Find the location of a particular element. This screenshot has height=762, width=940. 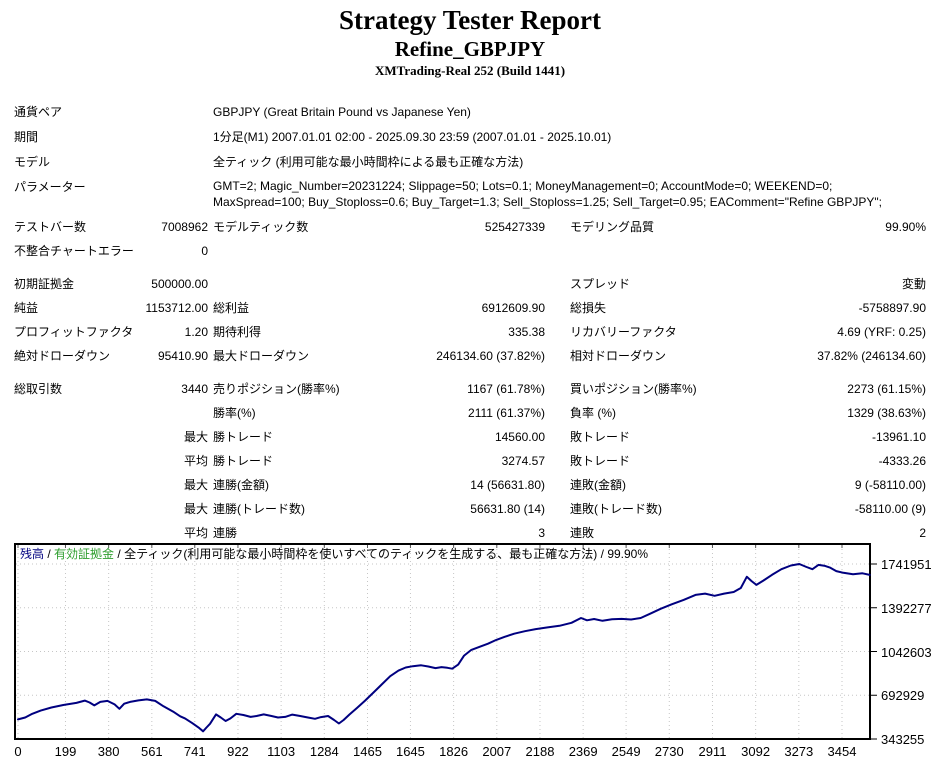

strategy-name: Refine_GBPJPY is located at coordinates (470, 49).